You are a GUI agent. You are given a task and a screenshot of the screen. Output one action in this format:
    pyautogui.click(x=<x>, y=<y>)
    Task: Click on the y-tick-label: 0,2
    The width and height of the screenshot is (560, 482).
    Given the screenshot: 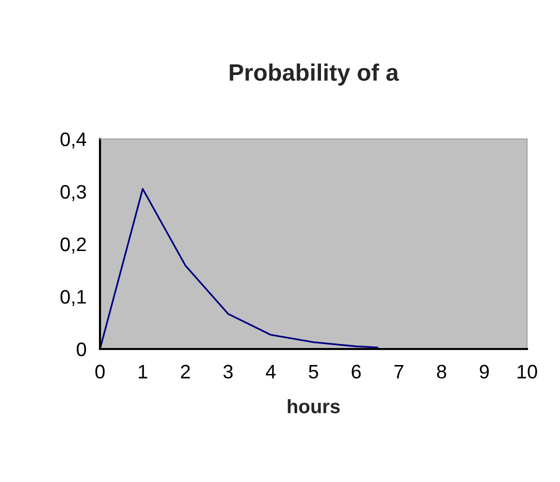 What is the action you would take?
    pyautogui.click(x=73, y=245)
    